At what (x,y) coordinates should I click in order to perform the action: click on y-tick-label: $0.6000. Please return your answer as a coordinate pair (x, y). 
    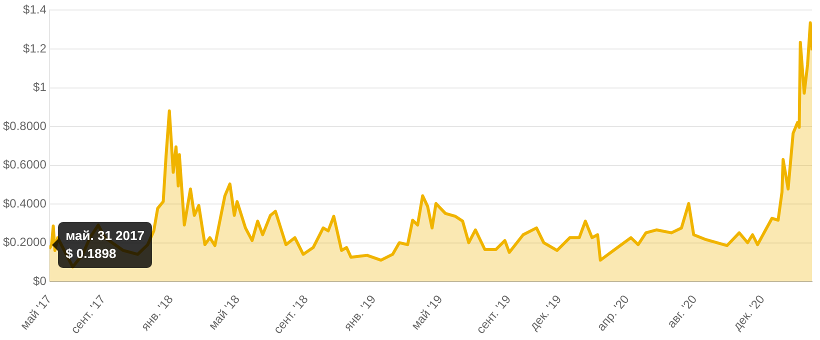
    Looking at the image, I should click on (24, 165).